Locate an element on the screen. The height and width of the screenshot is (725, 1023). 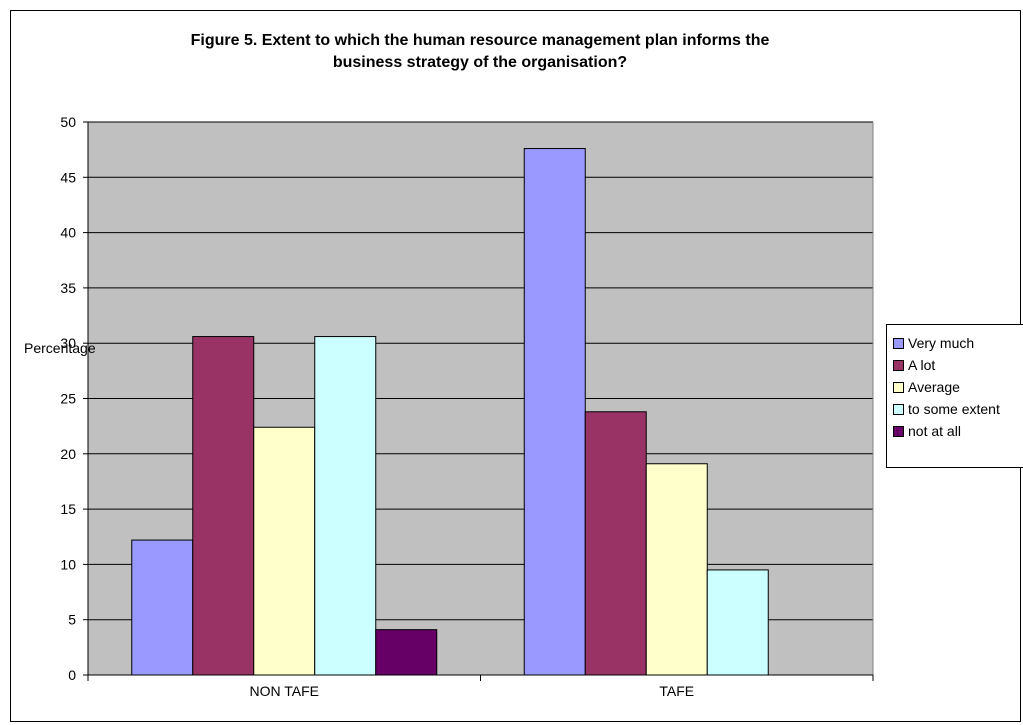
y-tick-label: 40 is located at coordinates (68, 233).